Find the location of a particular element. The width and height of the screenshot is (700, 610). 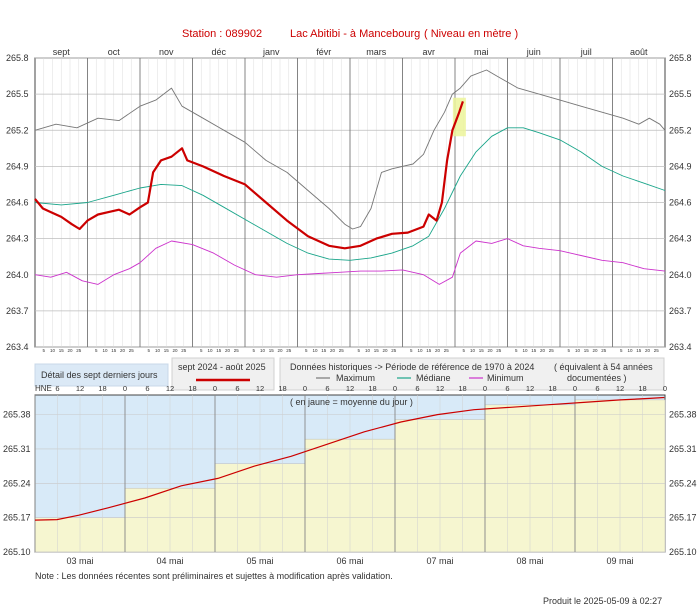

y-tick-label: 264.6 is located at coordinates (17, 203).